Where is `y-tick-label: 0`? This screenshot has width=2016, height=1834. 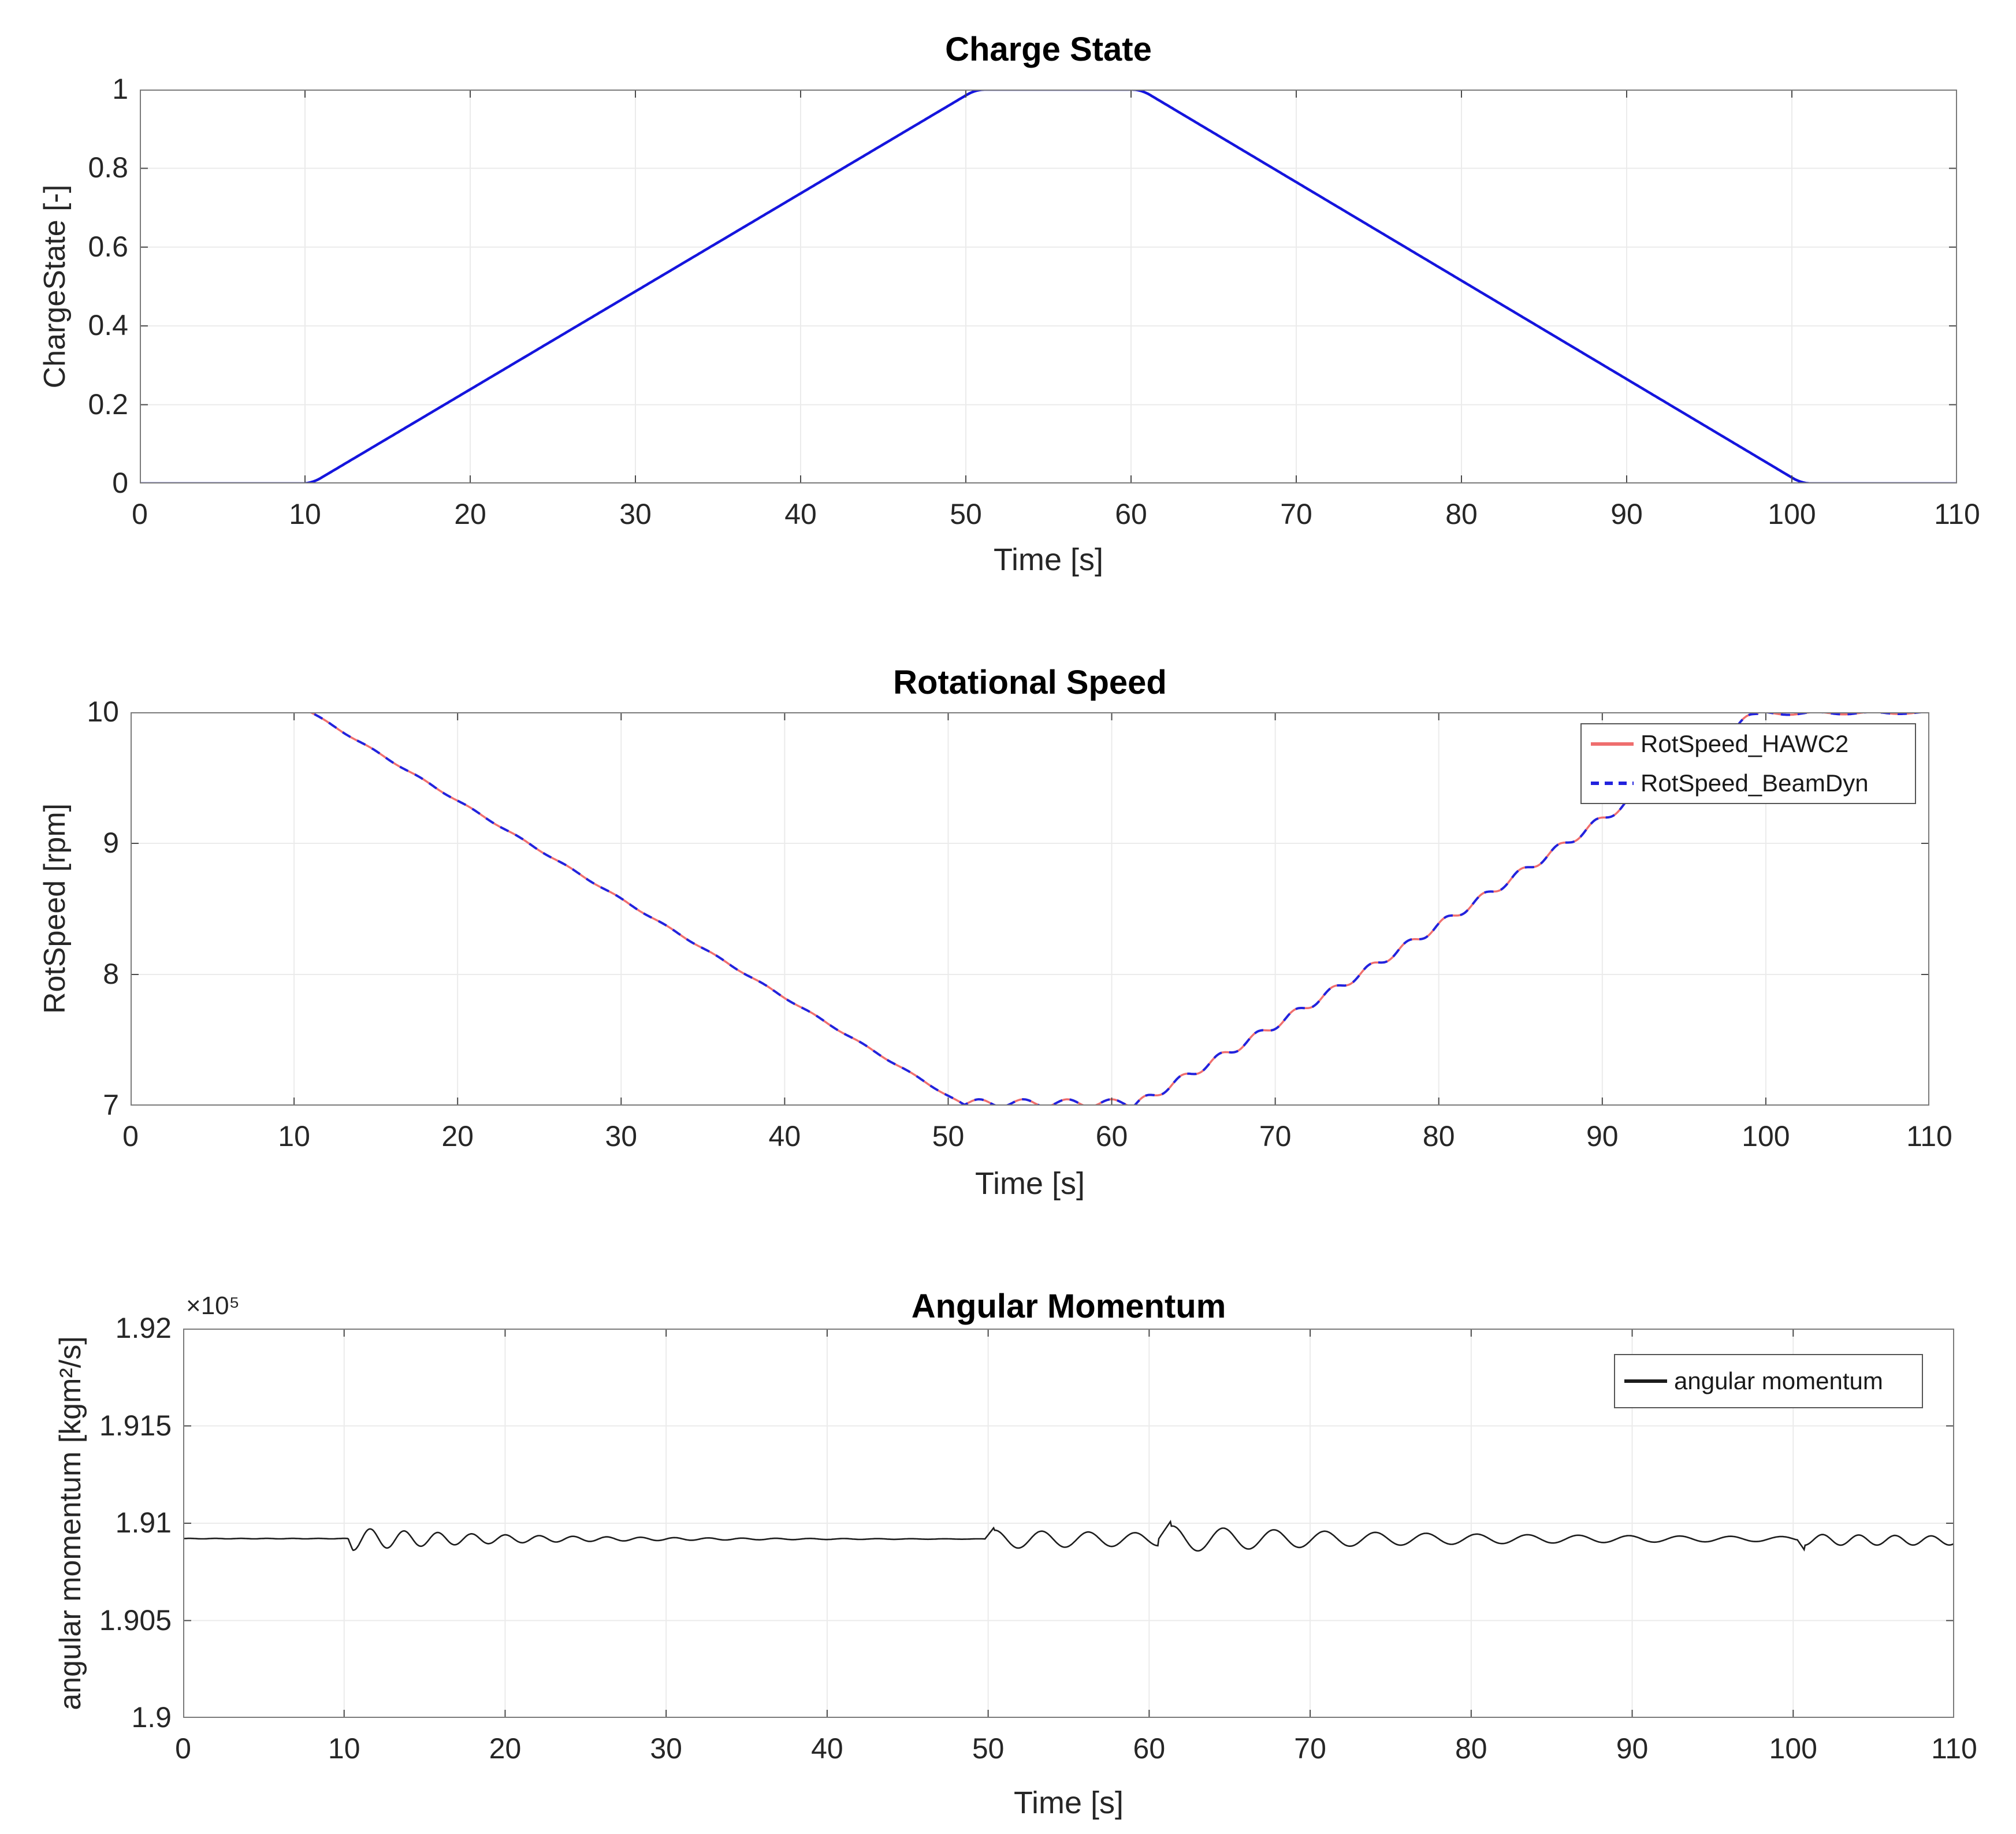
y-tick-label: 0 is located at coordinates (120, 483).